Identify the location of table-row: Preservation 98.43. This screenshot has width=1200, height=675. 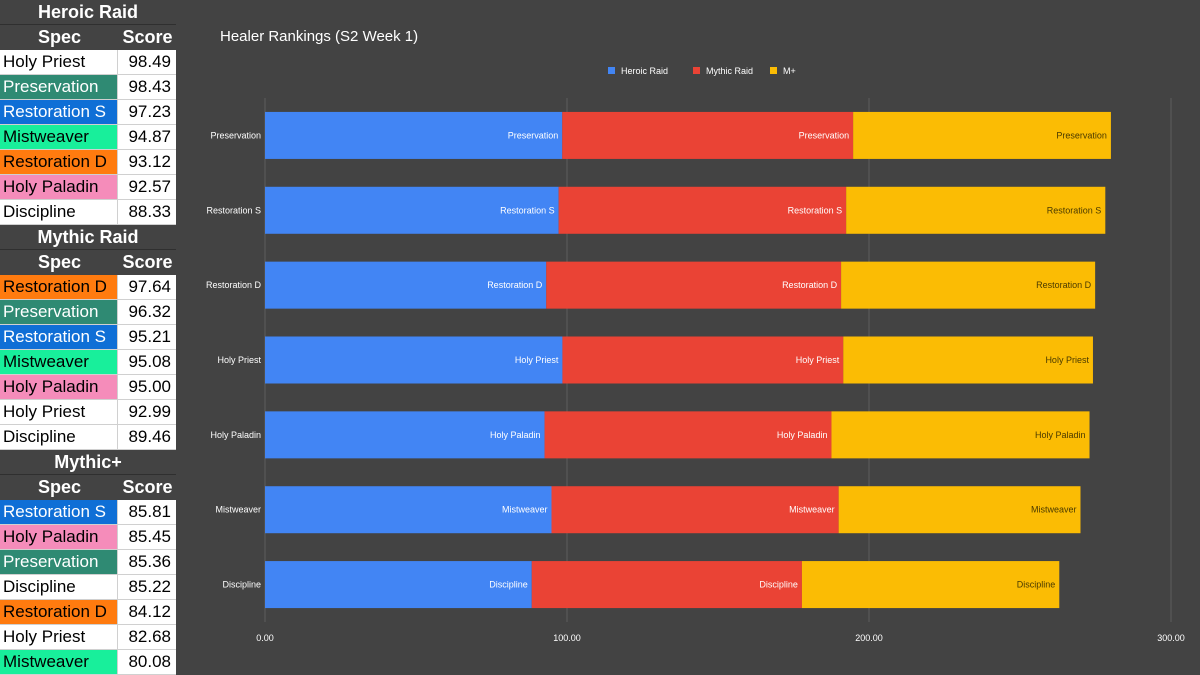
(88, 87).